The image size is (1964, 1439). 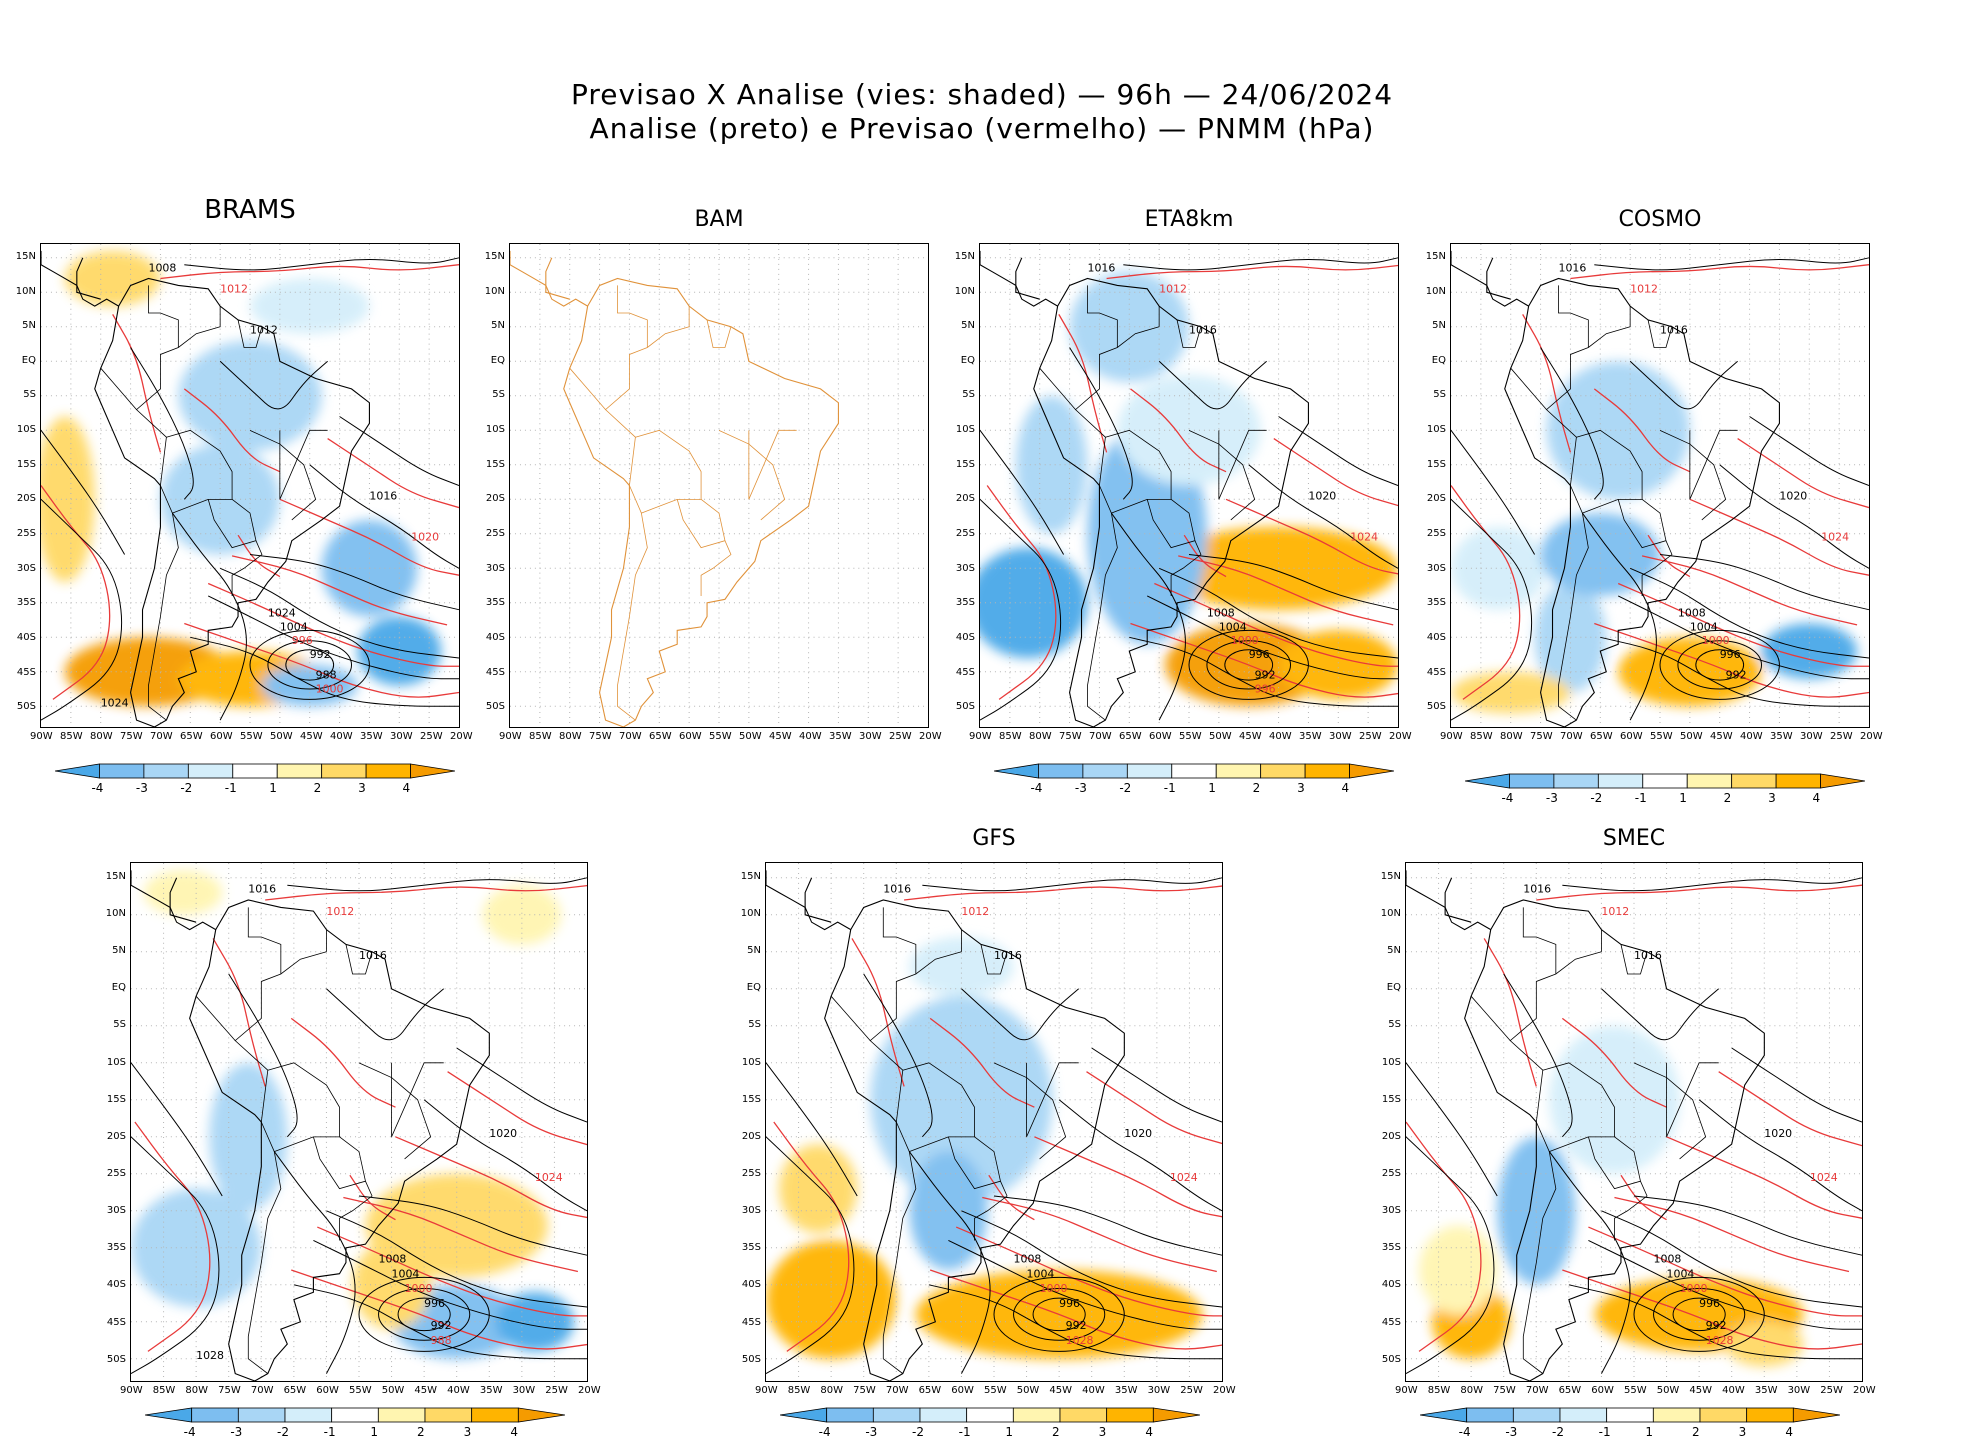 What do you see at coordinates (116, 1099) in the screenshot?
I see `lat-tick-label: 15S` at bounding box center [116, 1099].